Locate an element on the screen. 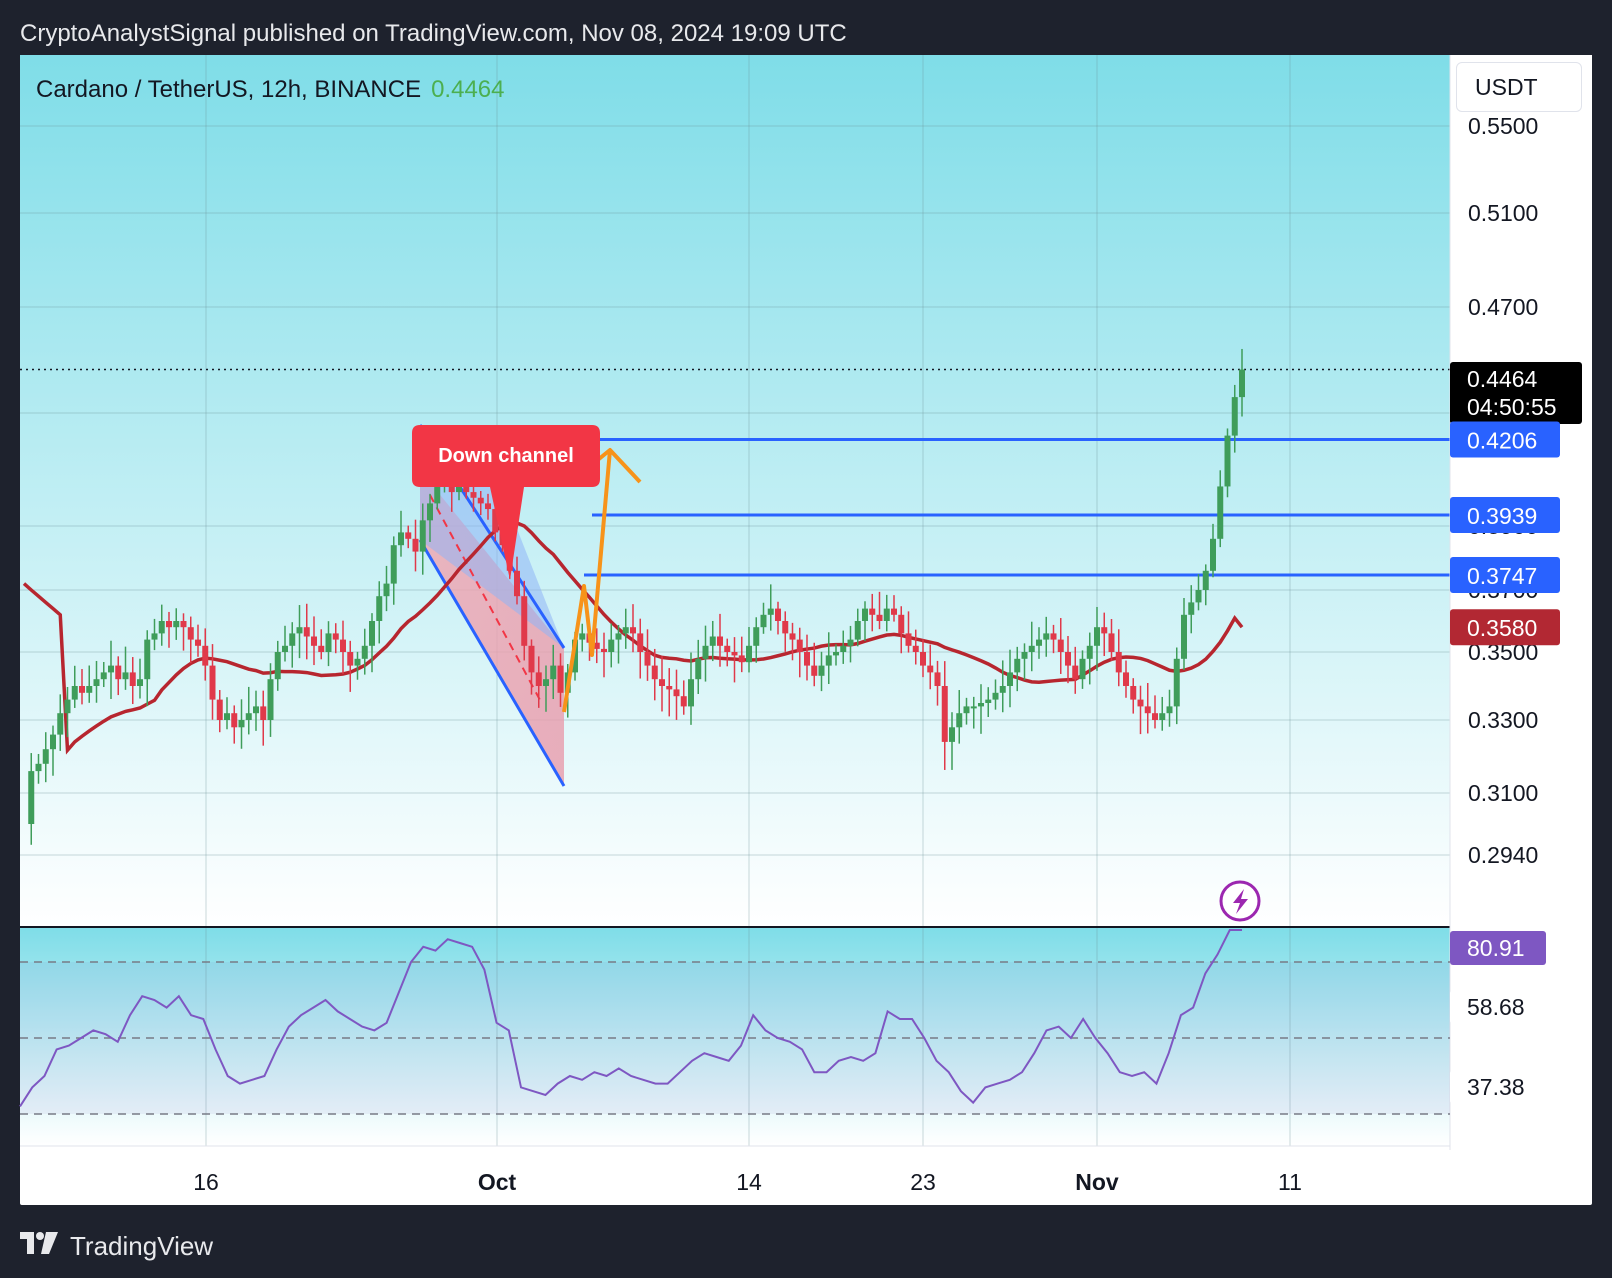 The height and width of the screenshot is (1278, 1612). level-1-badge-bg is located at coordinates (1505, 439).